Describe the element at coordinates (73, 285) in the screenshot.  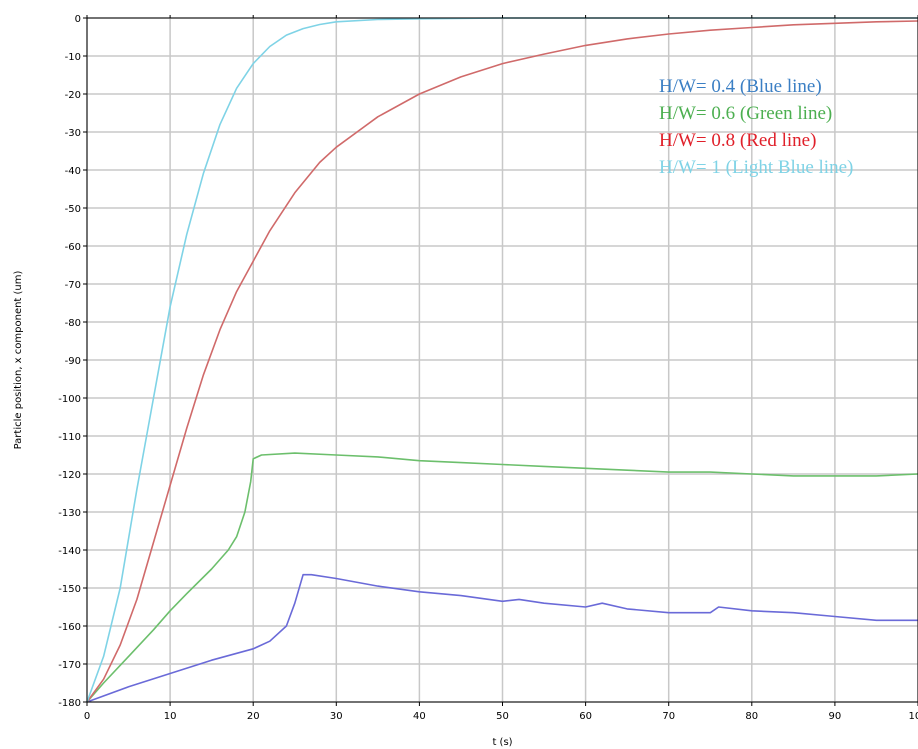
I see `y-tick-label: -70` at that location.